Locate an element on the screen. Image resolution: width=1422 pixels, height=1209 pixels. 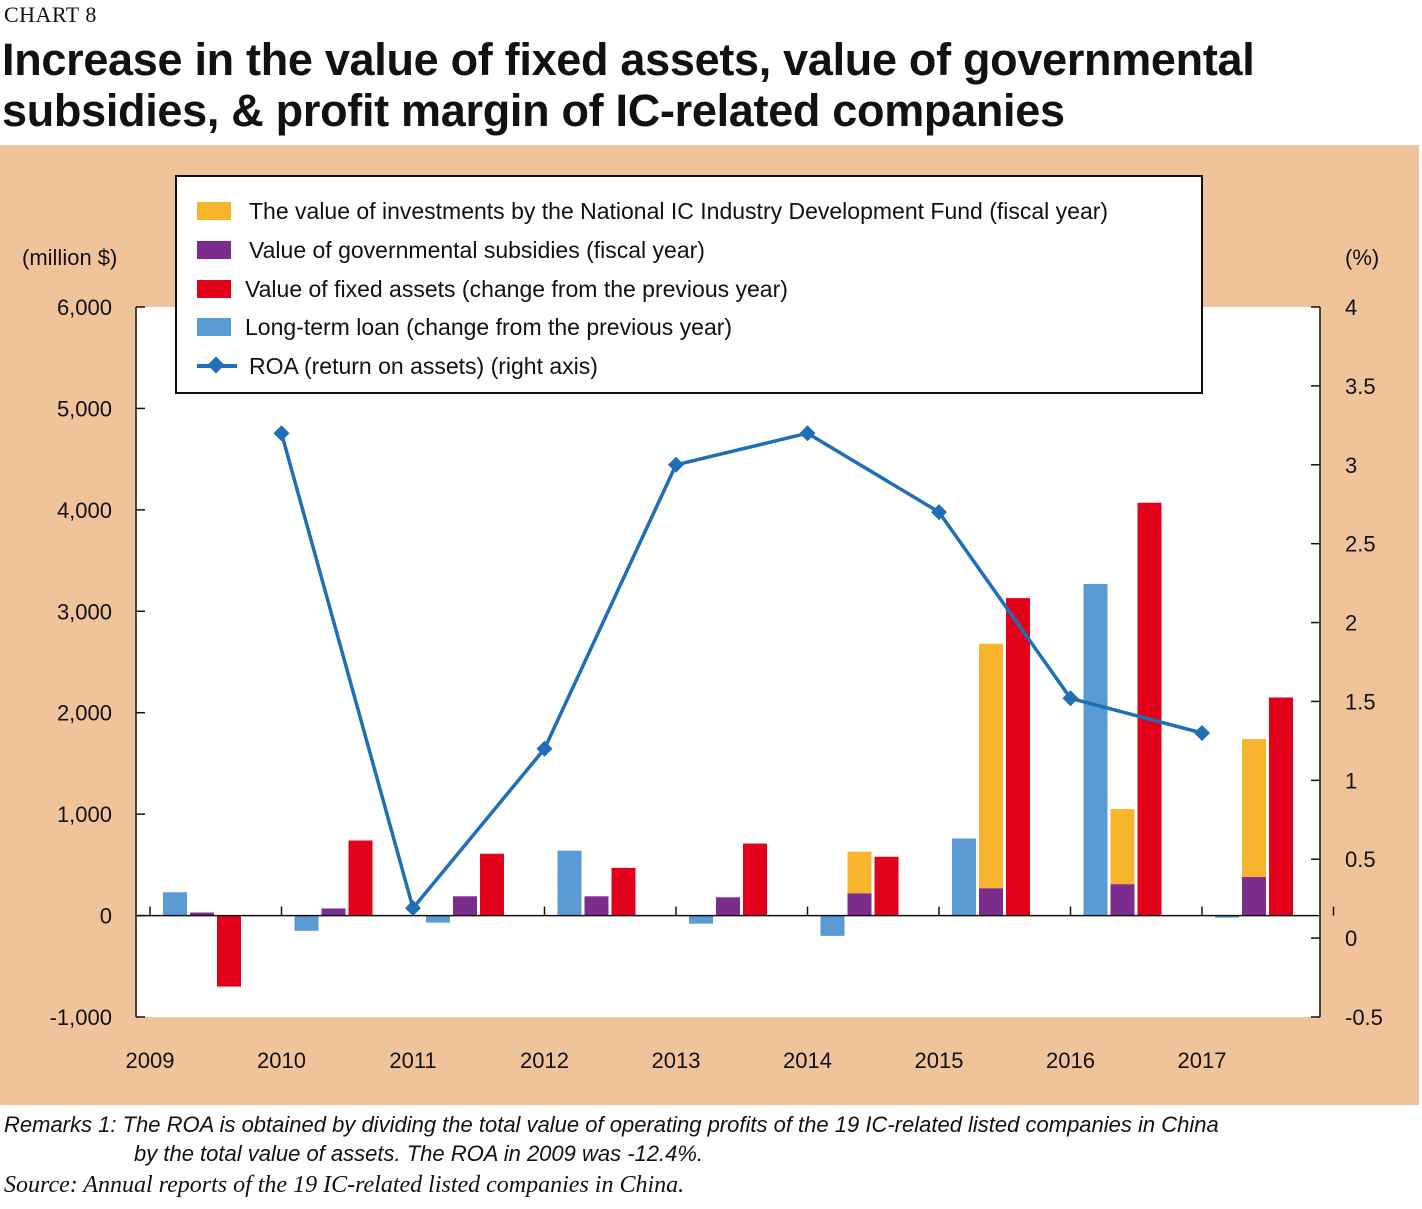
roa-point-2016 is located at coordinates (1070, 698).